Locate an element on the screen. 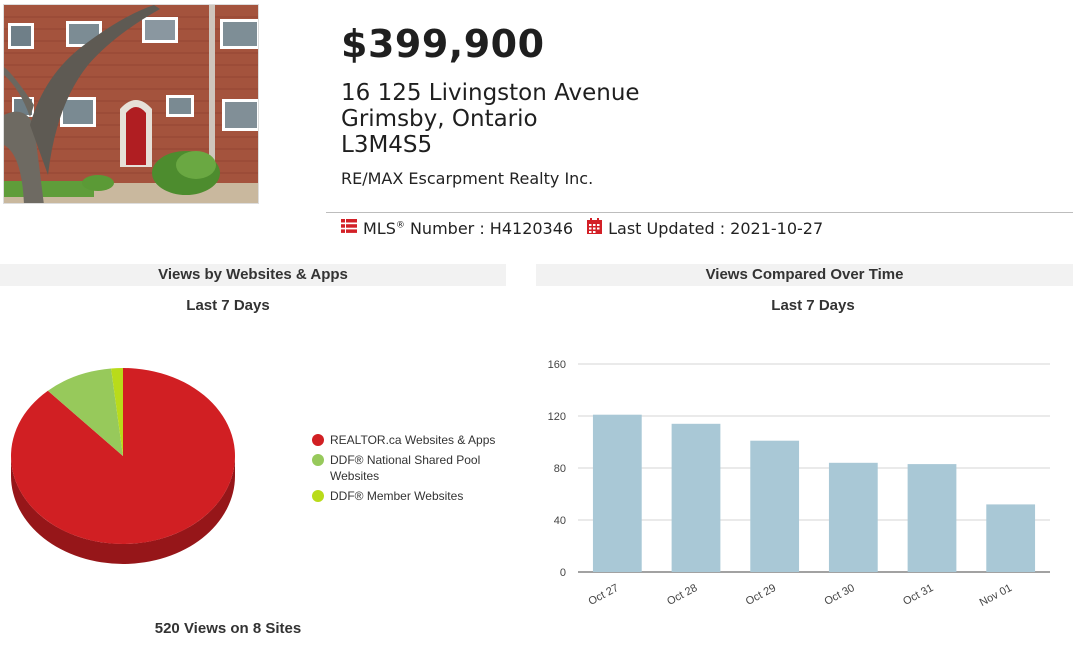 The height and width of the screenshot is (661, 1073). x-tick-label: Oct 28 is located at coordinates (682, 595).